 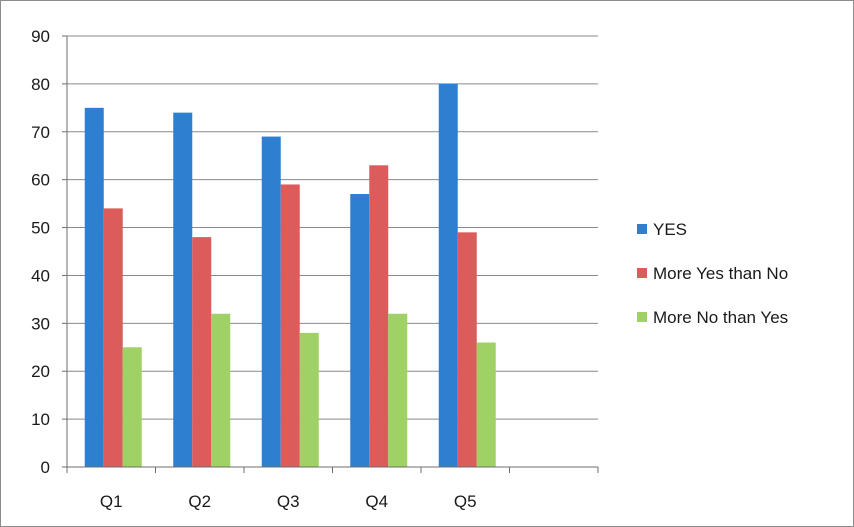 What do you see at coordinates (40, 419) in the screenshot?
I see `y-tick-label: 10` at bounding box center [40, 419].